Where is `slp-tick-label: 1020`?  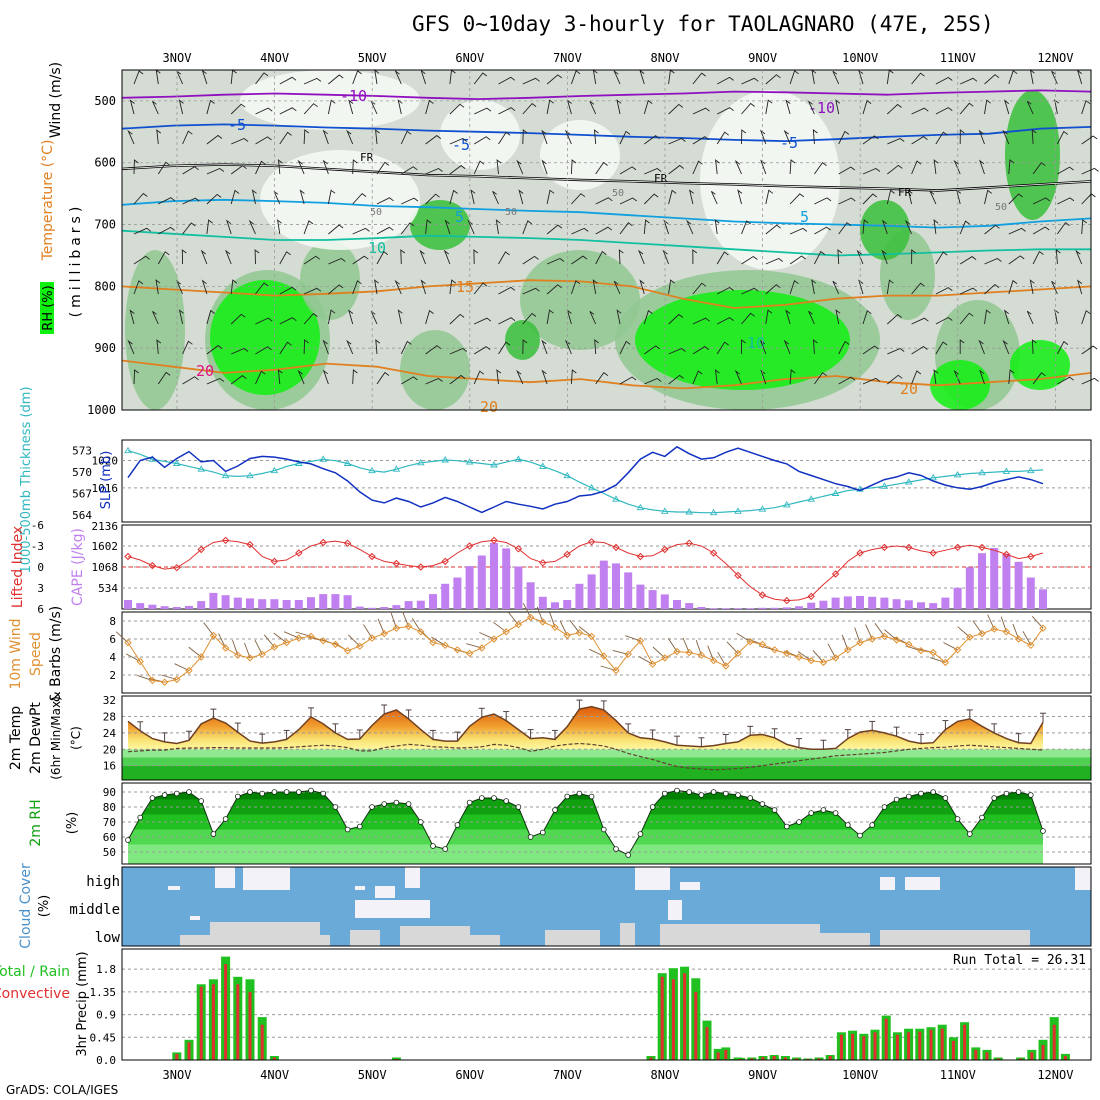 slp-tick-label: 1020 is located at coordinates (105, 461).